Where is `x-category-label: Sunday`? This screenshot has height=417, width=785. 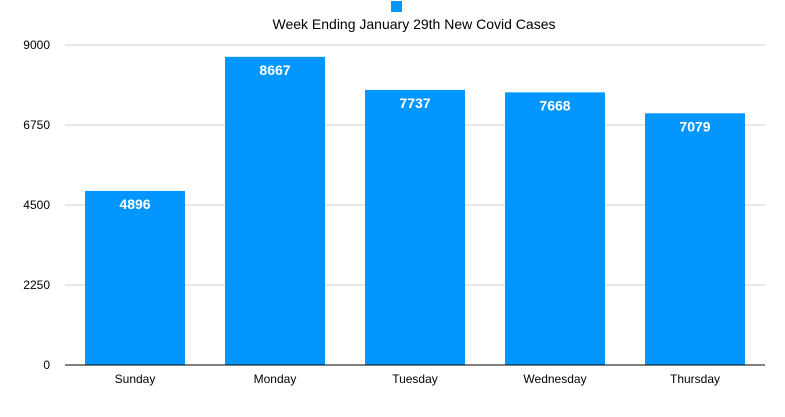 x-category-label: Sunday is located at coordinates (135, 379).